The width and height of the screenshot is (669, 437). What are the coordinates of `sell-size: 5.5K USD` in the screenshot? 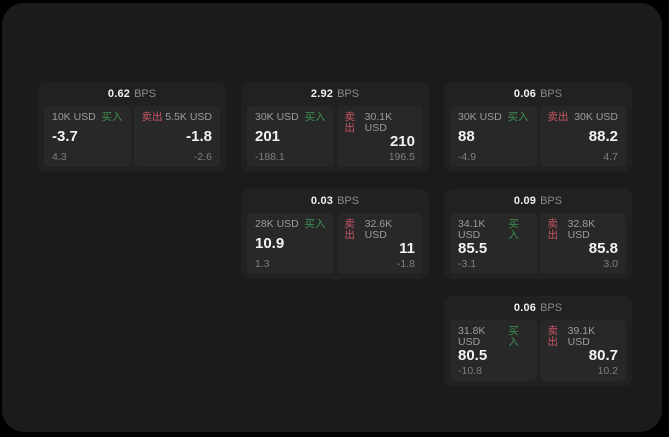 It's located at (188, 117).